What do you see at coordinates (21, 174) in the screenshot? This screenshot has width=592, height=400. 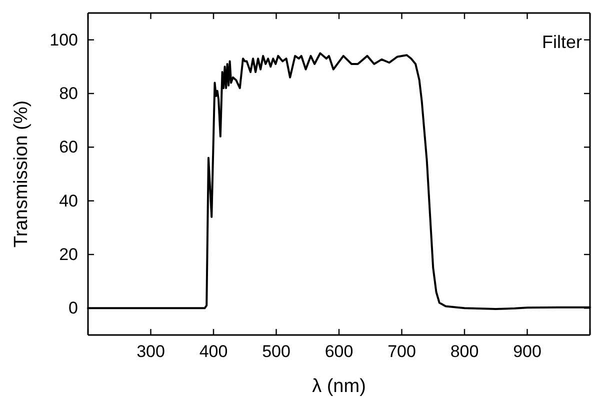 I see `y-axis-title: Transmission (%)` at bounding box center [21, 174].